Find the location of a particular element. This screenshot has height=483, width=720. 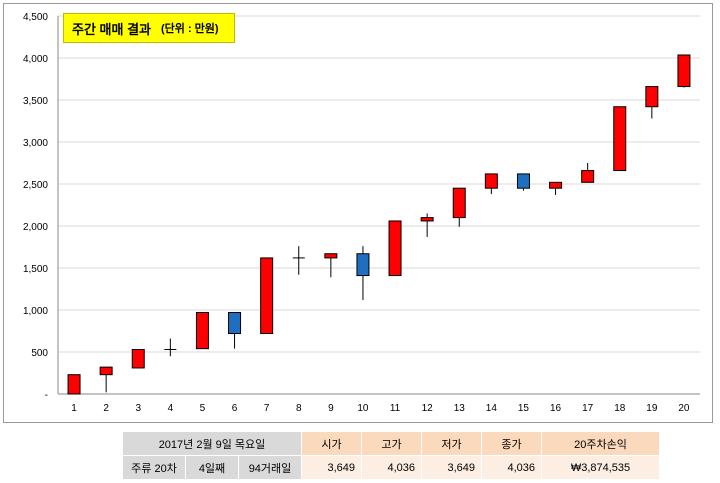

x-tick-label: 6 is located at coordinates (235, 408).